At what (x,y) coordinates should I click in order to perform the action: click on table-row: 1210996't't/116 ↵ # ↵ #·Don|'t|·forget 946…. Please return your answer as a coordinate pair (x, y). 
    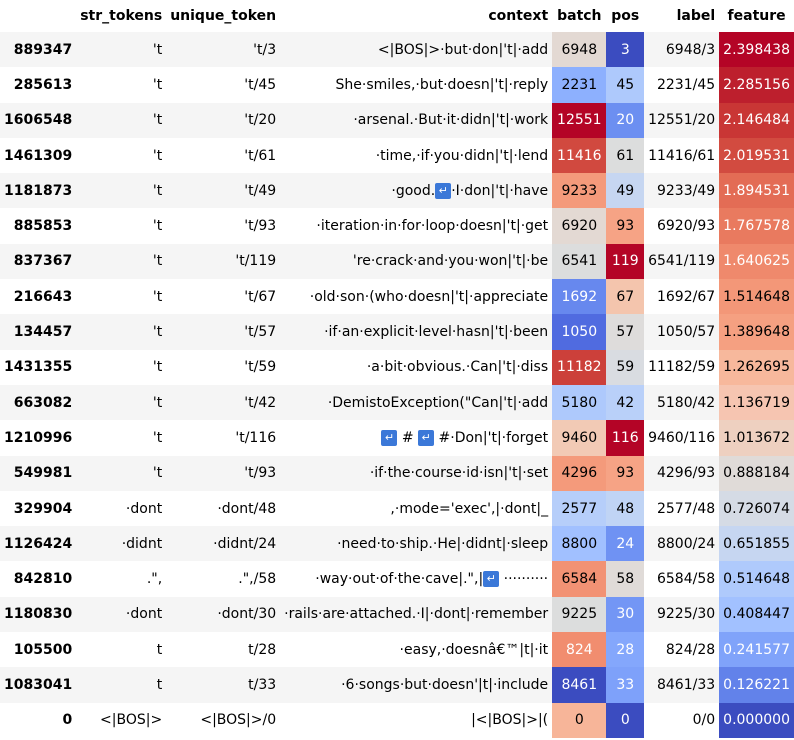
    Looking at the image, I should click on (397, 438).